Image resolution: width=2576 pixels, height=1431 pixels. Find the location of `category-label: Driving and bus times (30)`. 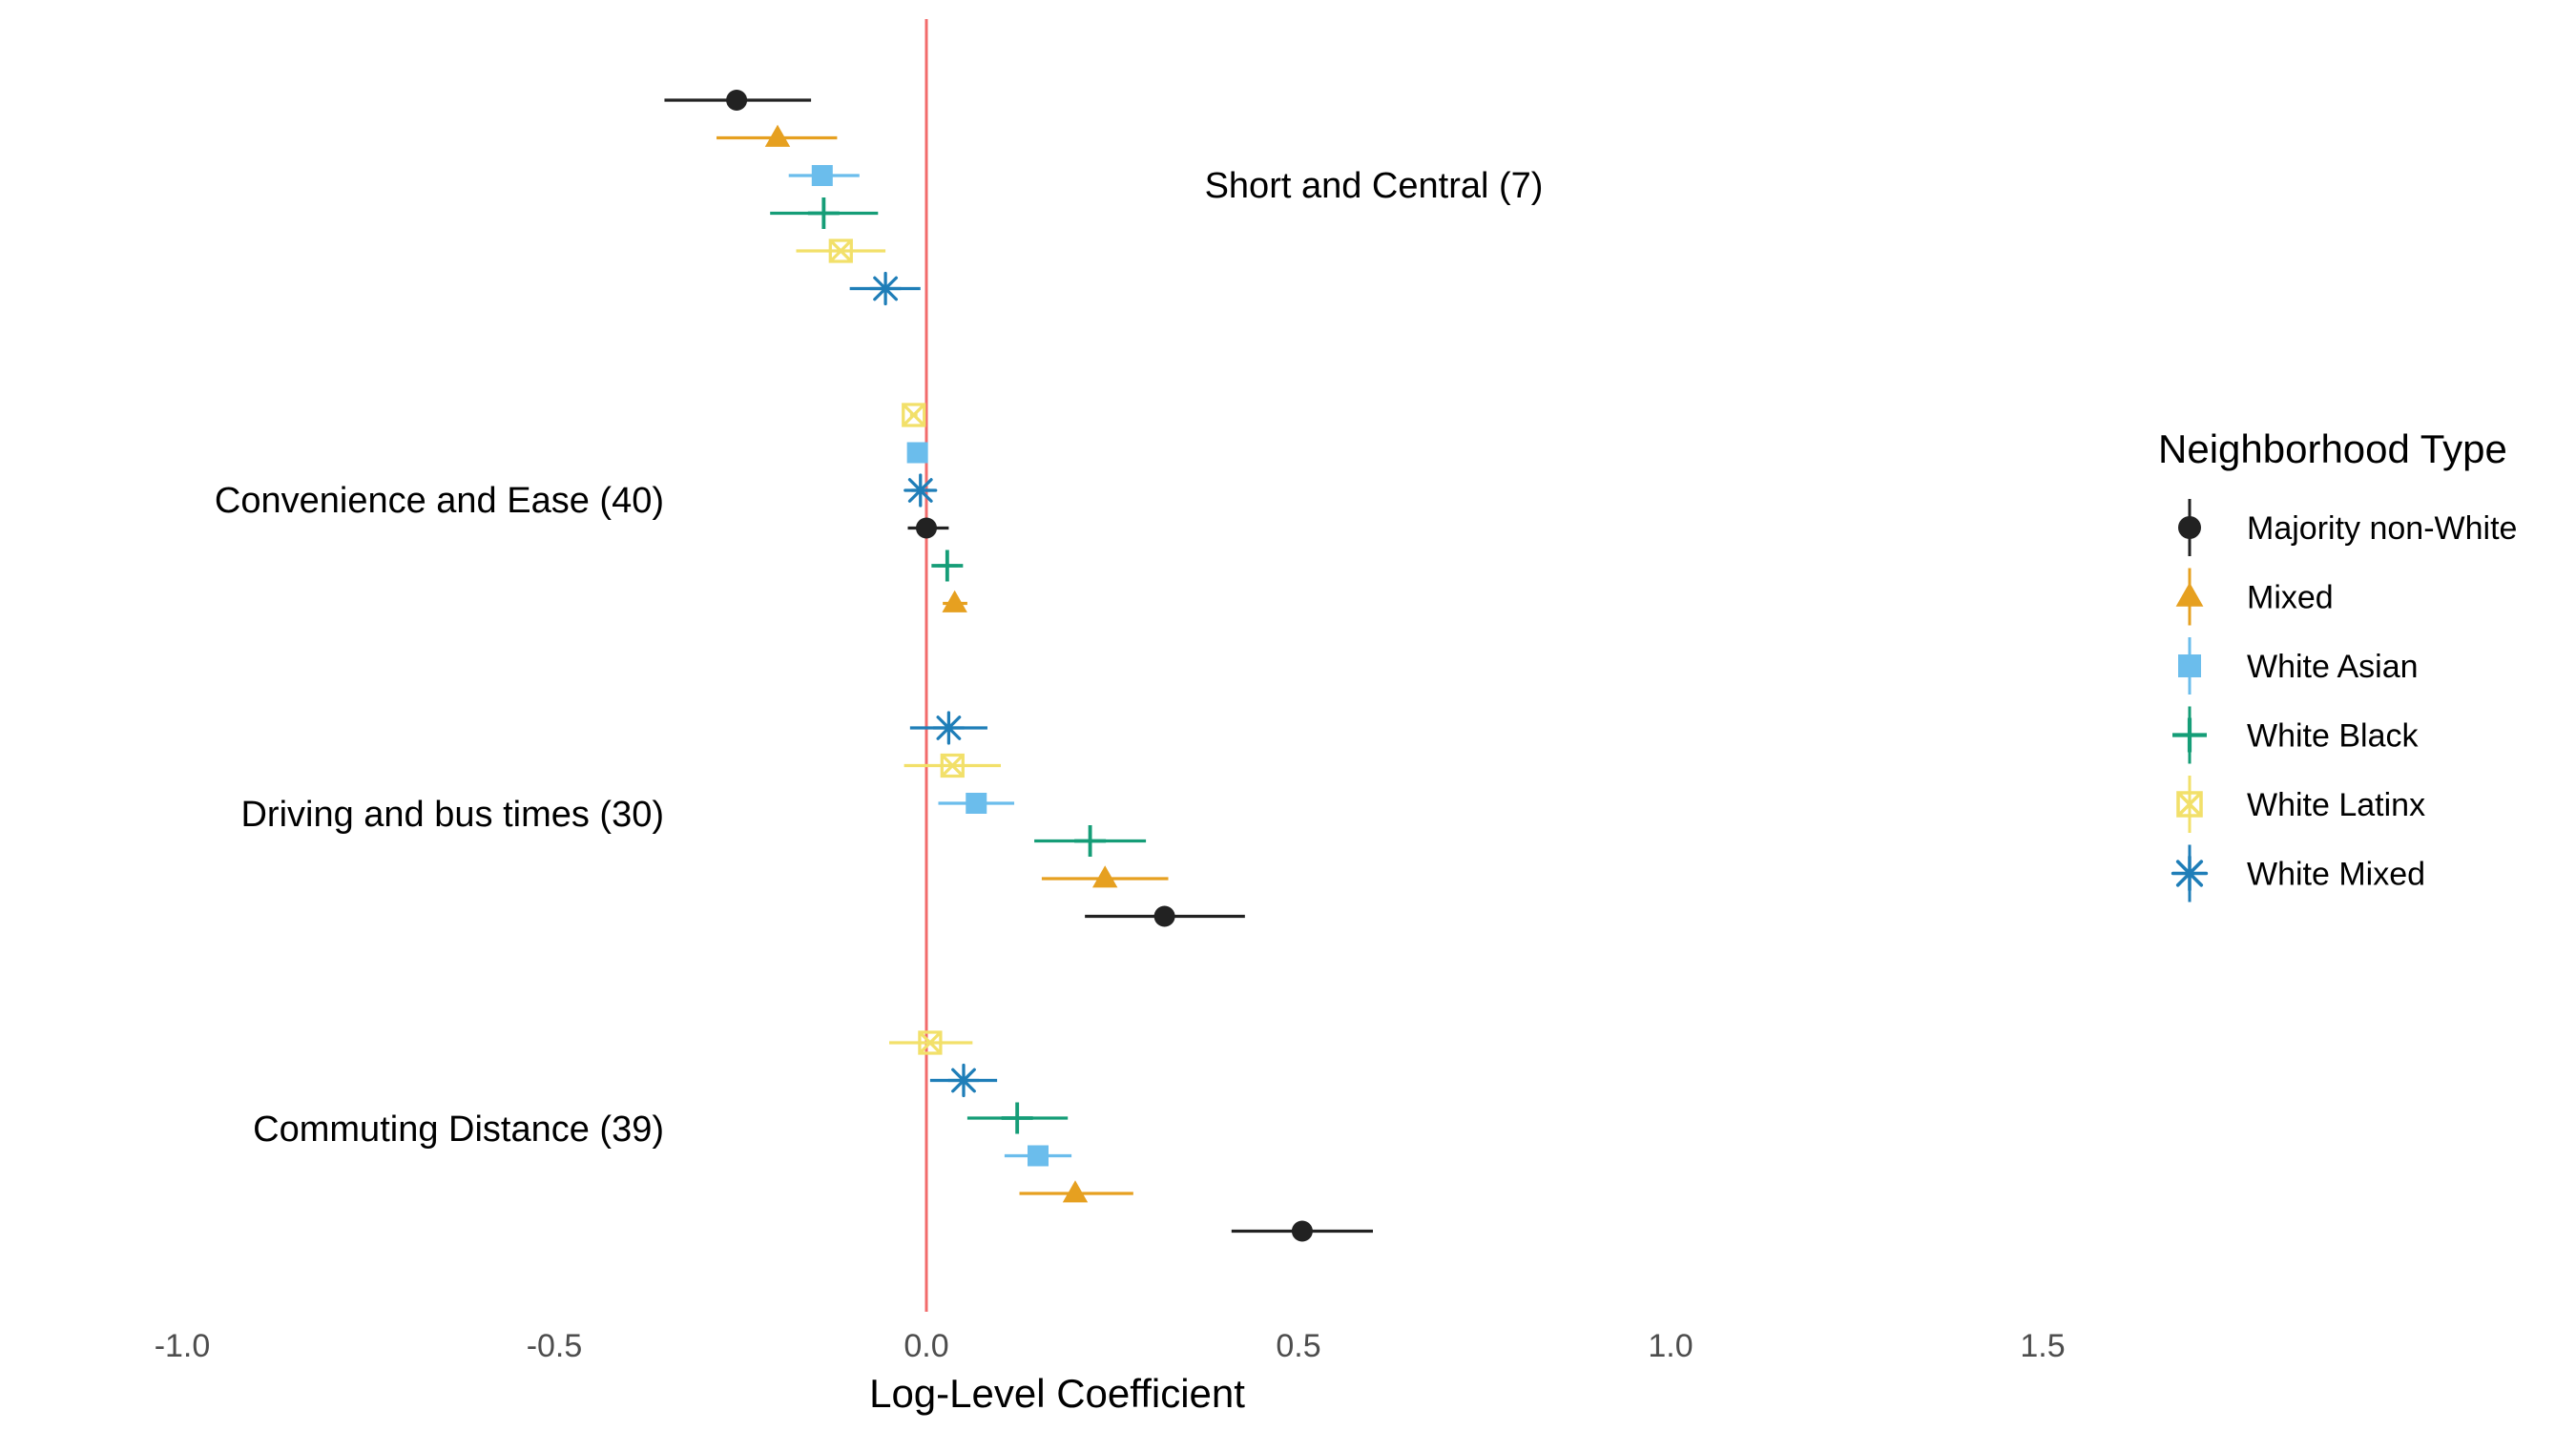

category-label: Driving and bus times (30) is located at coordinates (452, 815).